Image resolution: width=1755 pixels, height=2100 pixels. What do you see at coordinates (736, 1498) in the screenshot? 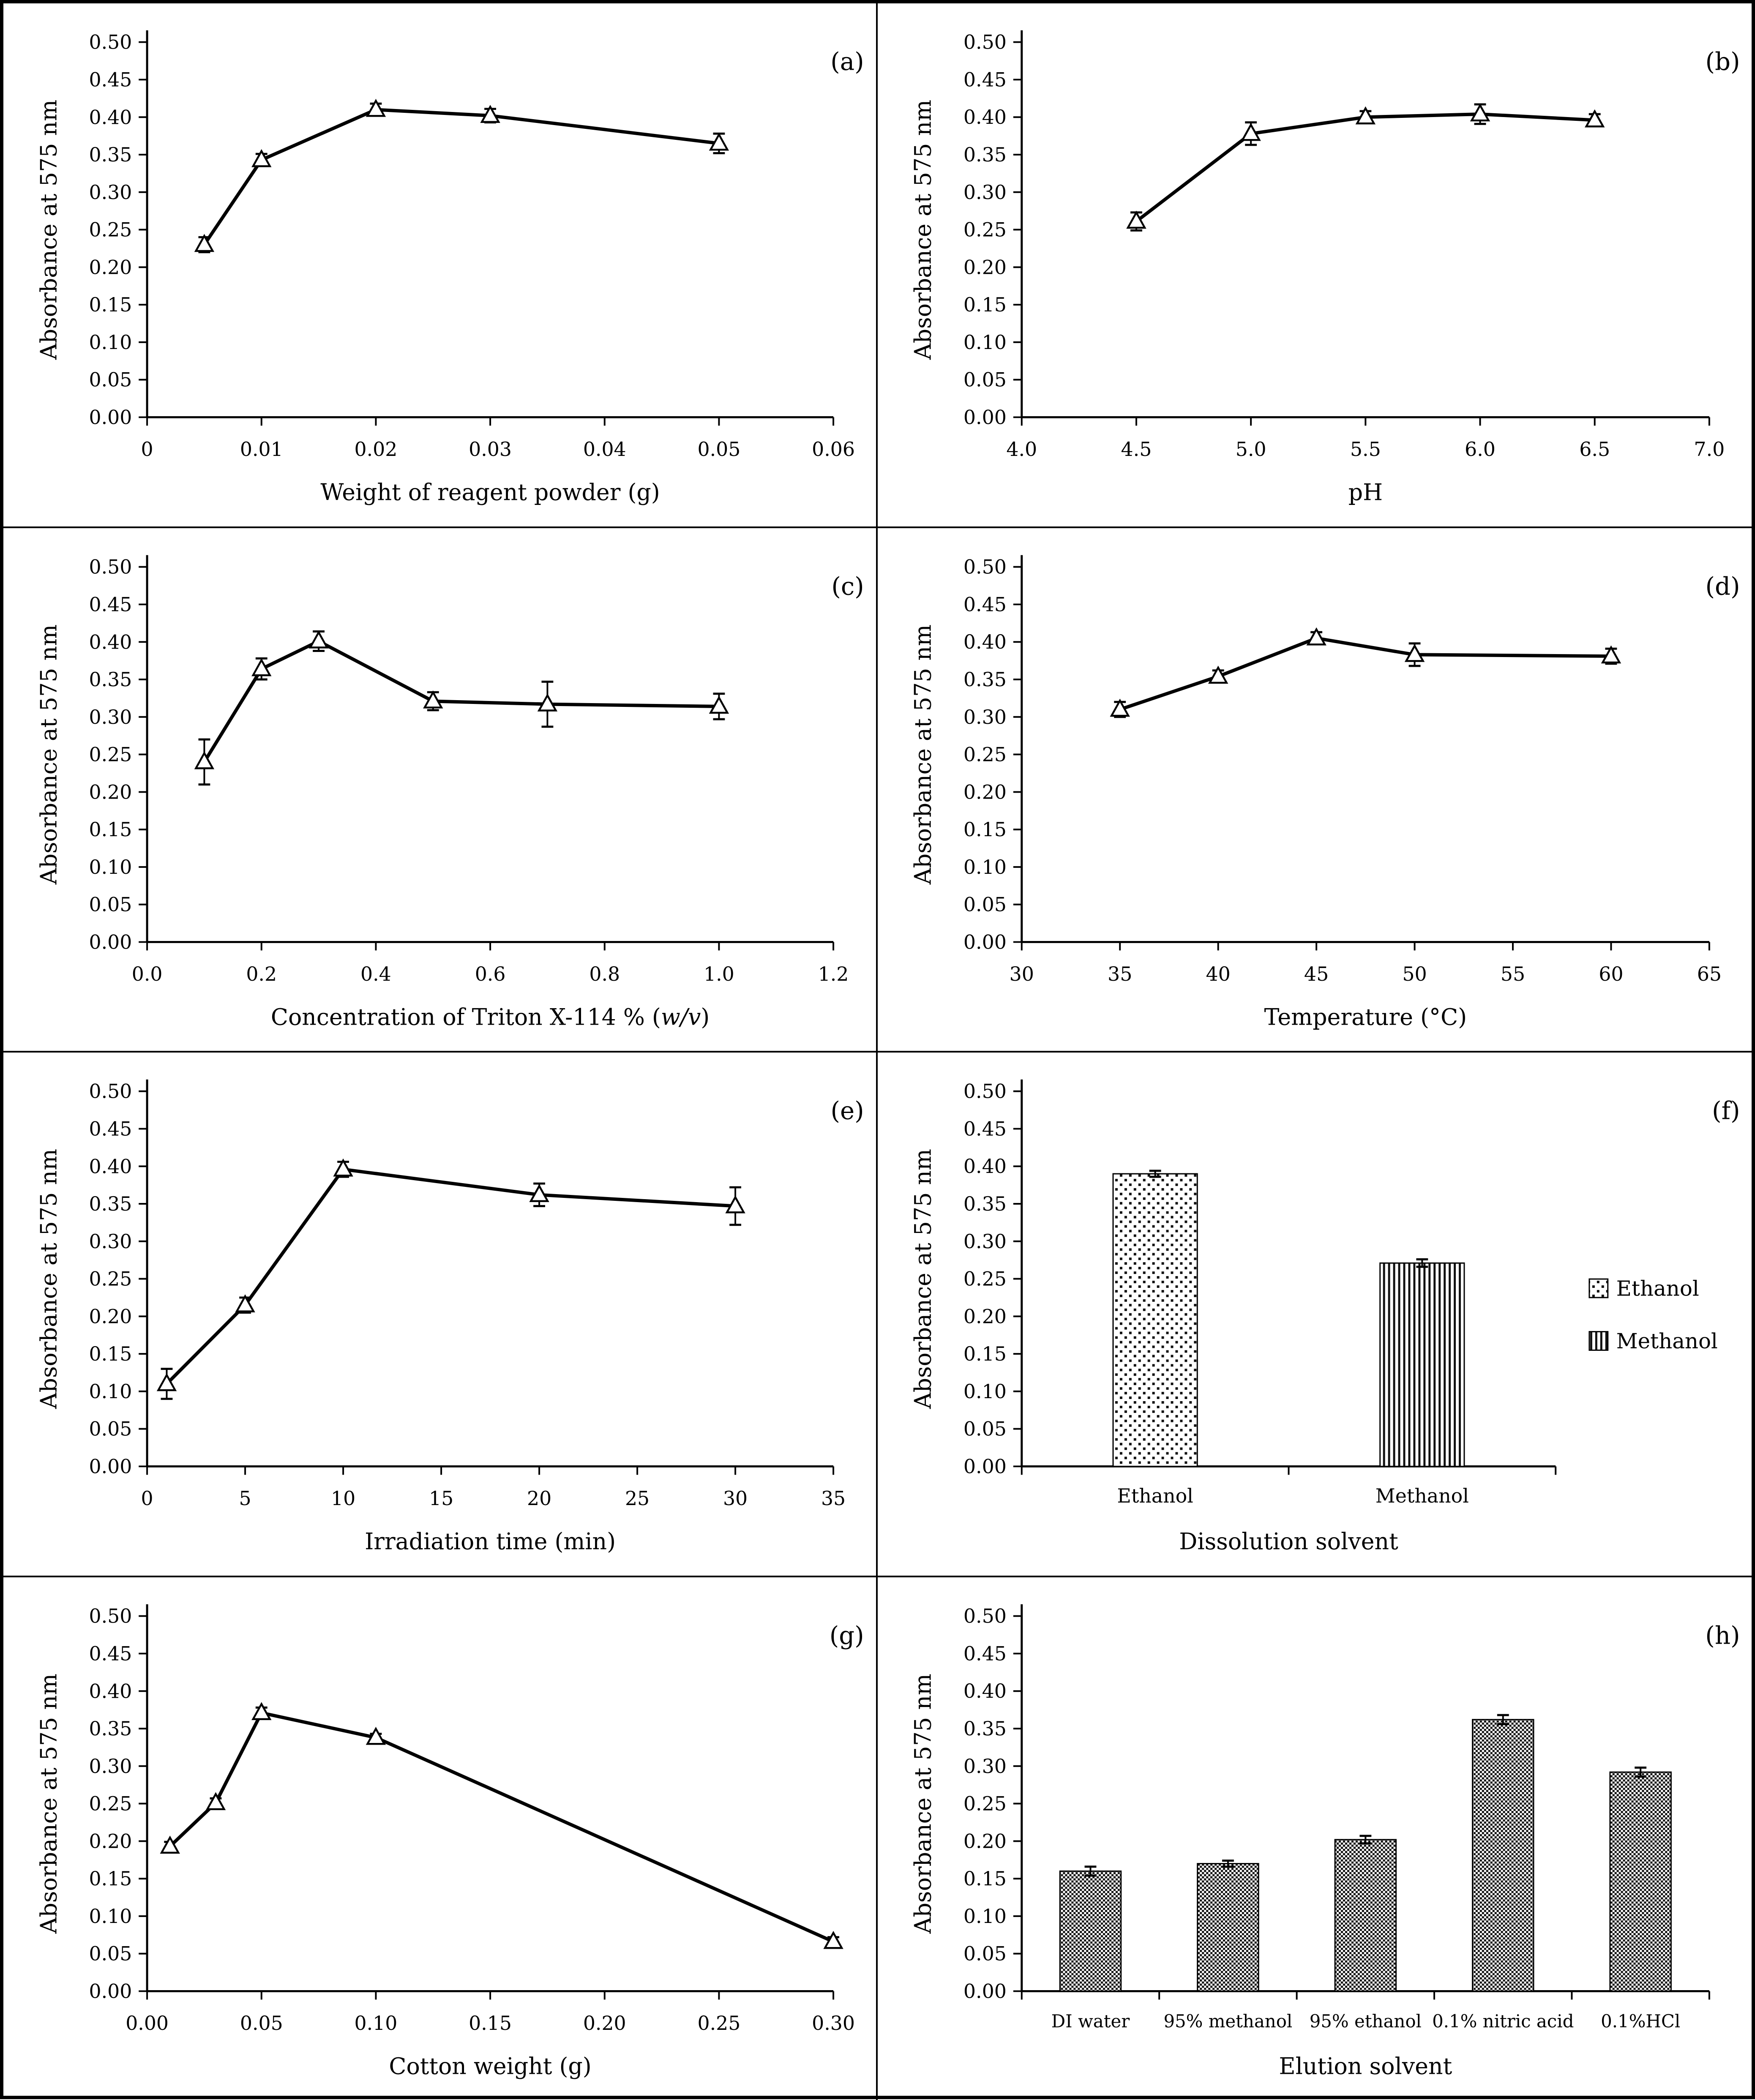
I see `x-tick-label: 30` at bounding box center [736, 1498].